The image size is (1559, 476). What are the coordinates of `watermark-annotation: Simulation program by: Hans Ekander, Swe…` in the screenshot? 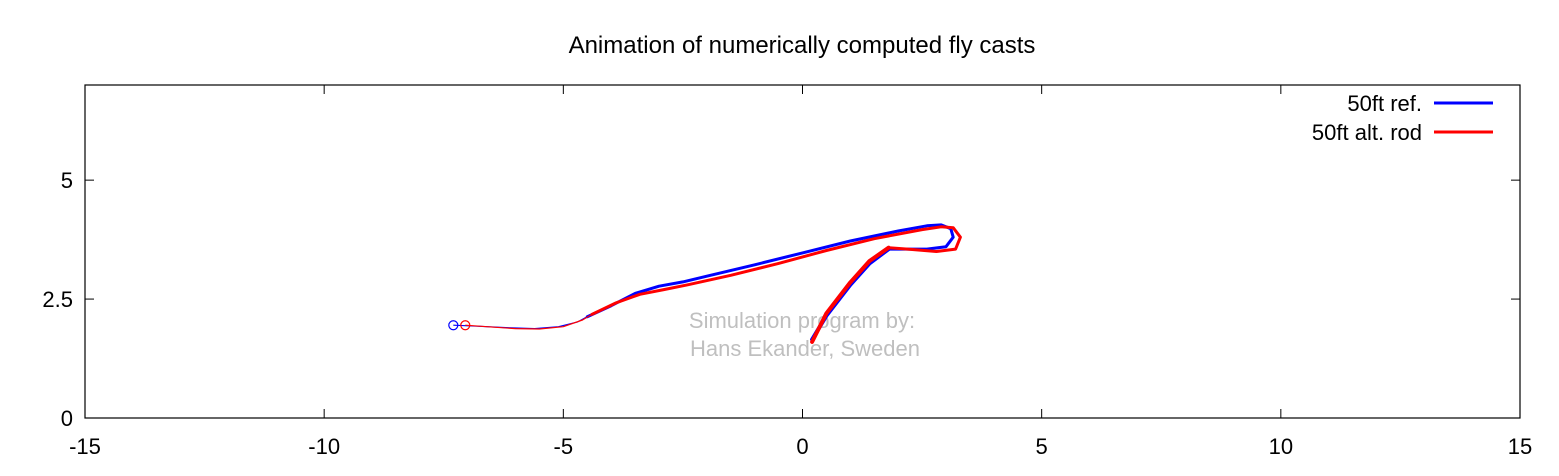 It's located at (804, 334).